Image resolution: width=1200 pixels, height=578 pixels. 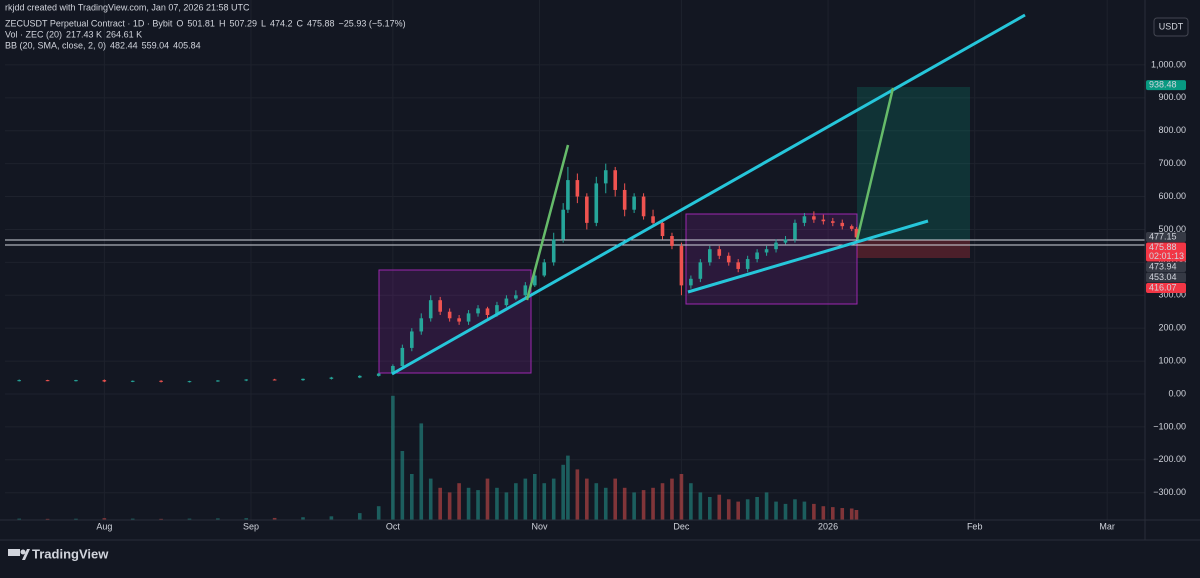 I want to click on legend-text: ZECUSDT Perpetual Contract · 1D · Bybit, so click(x=89, y=23).